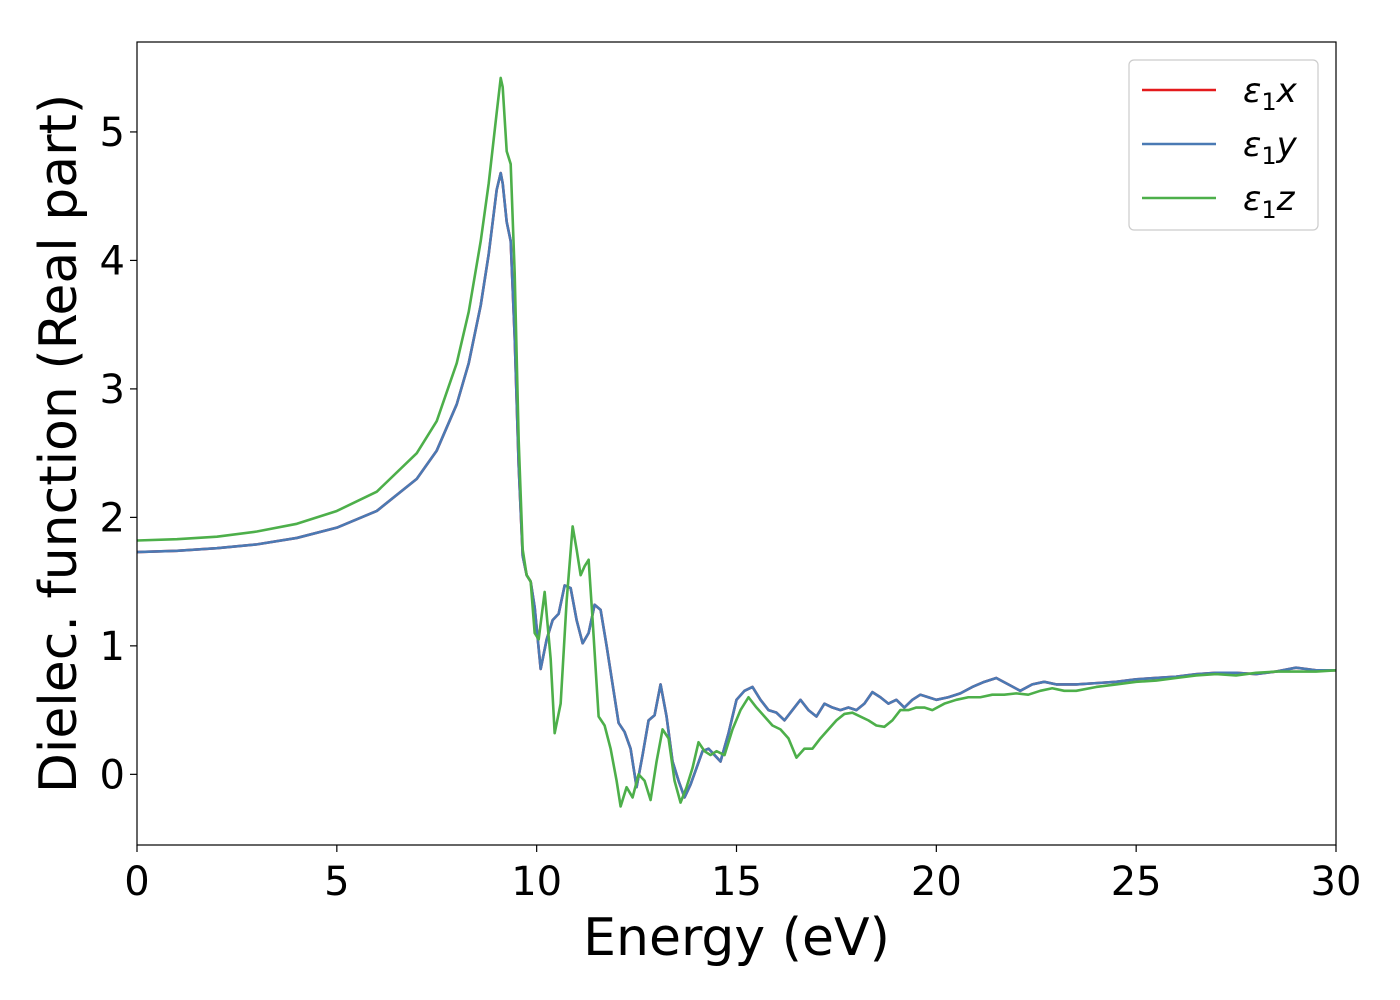  I want to click on legend-label-y: ε1y, so click(1270, 147).